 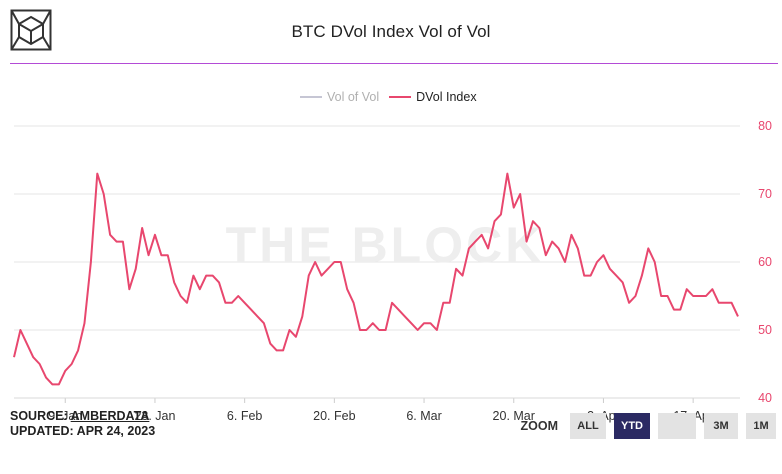 I want to click on x-tick-label: 20. Mar, so click(x=514, y=416).